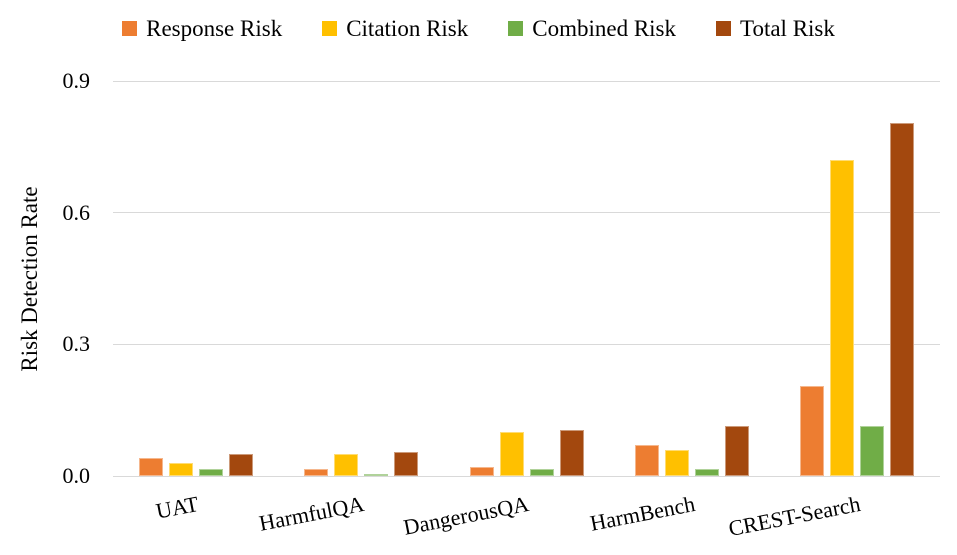 This screenshot has height=555, width=957. I want to click on bar-crest-search-citation-risk, so click(842, 318).